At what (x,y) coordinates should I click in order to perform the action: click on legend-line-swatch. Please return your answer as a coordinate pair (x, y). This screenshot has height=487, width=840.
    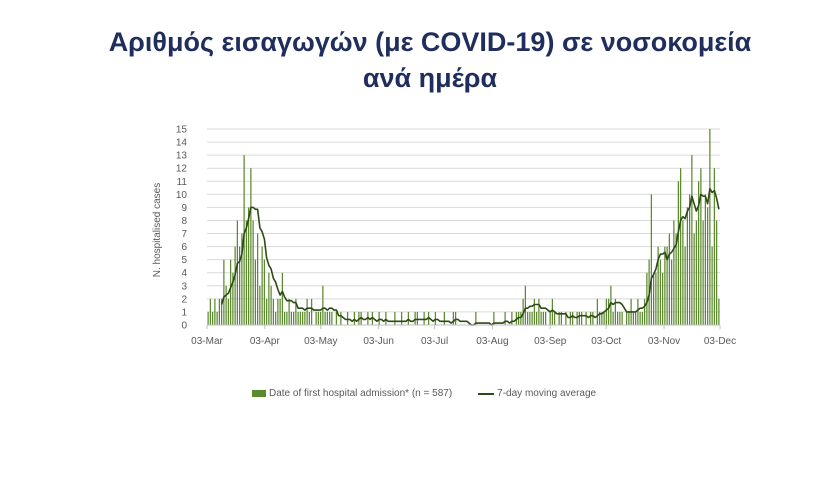
    Looking at the image, I should click on (486, 393).